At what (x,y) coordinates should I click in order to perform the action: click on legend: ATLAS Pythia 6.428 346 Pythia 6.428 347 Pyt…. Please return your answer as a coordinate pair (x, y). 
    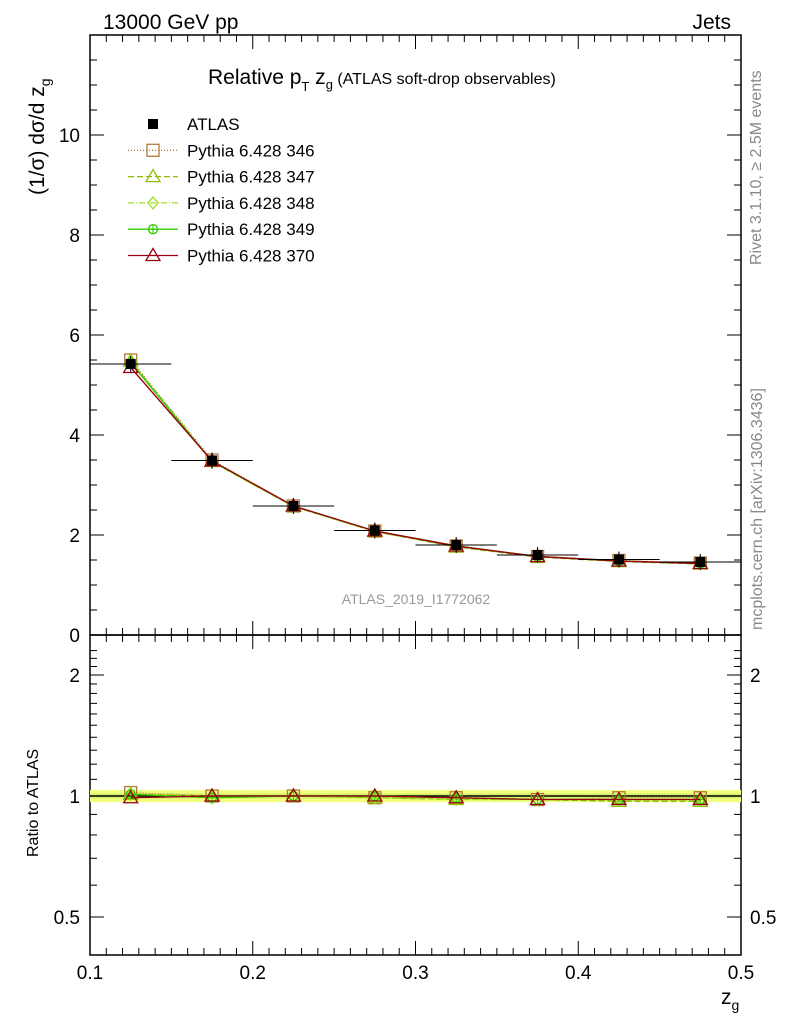
    Looking at the image, I should click on (221, 190).